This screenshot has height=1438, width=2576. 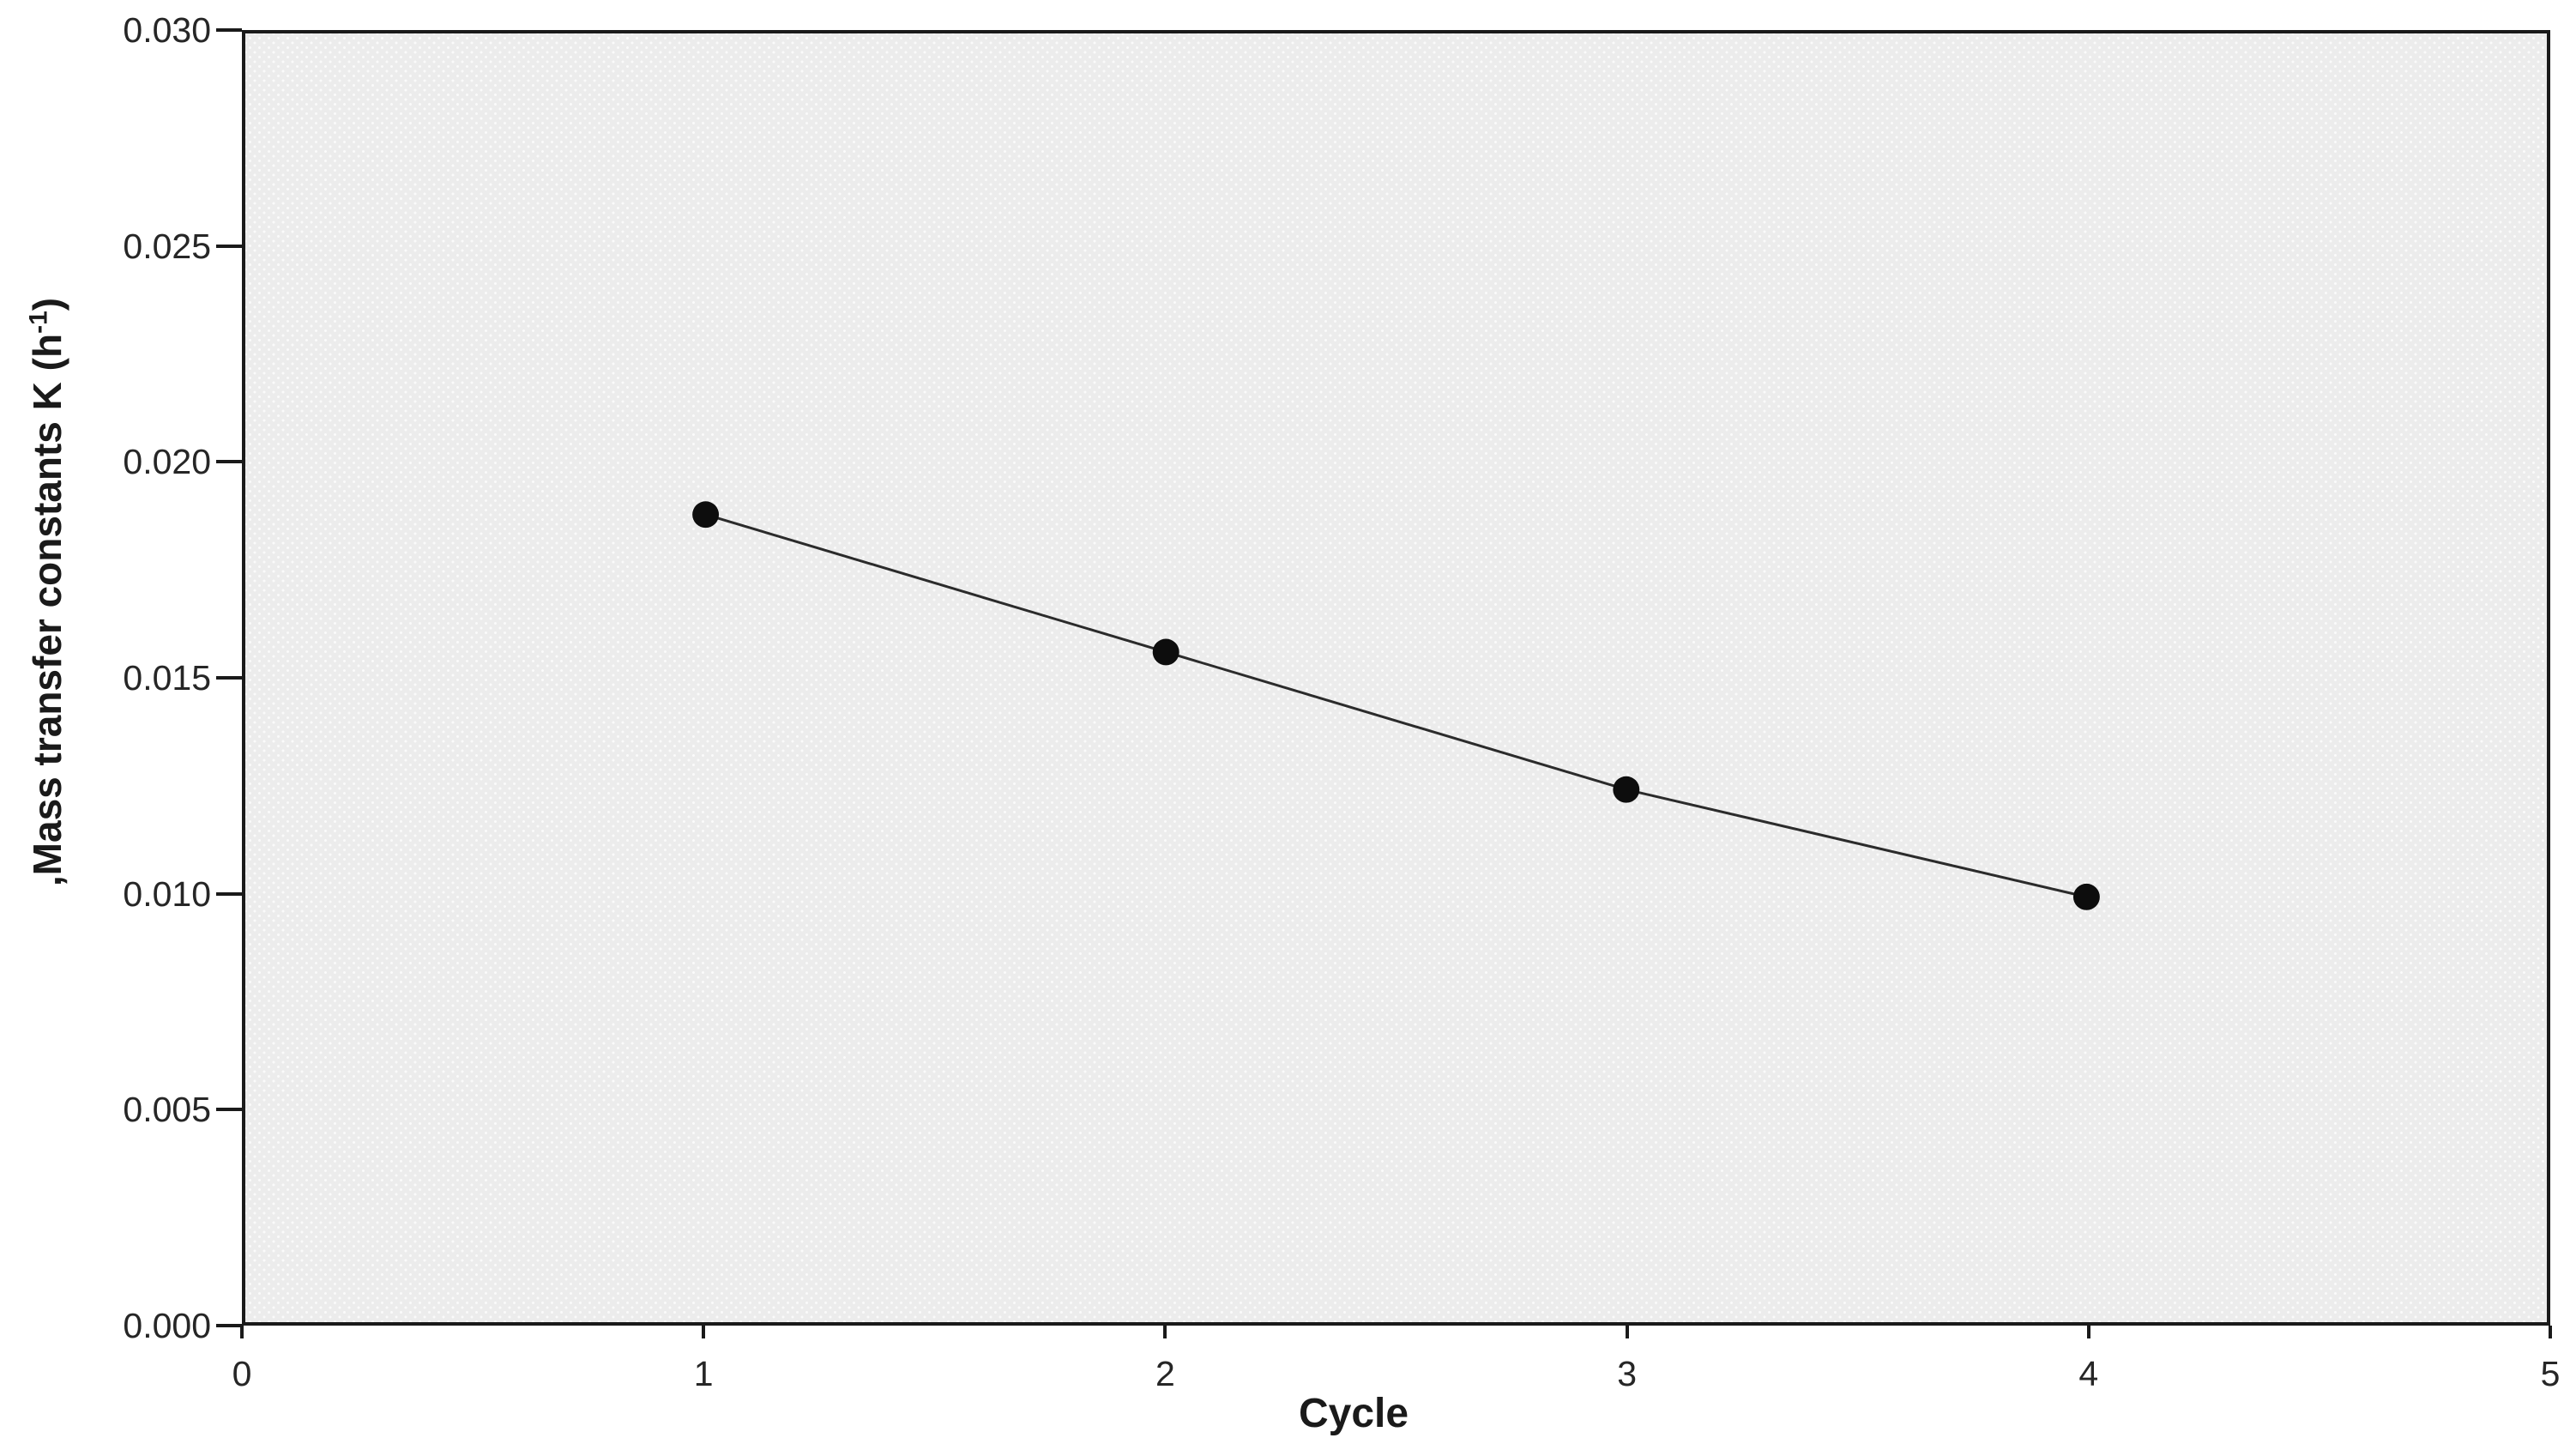 What do you see at coordinates (1165, 1373) in the screenshot?
I see `x-tick-label: 2` at bounding box center [1165, 1373].